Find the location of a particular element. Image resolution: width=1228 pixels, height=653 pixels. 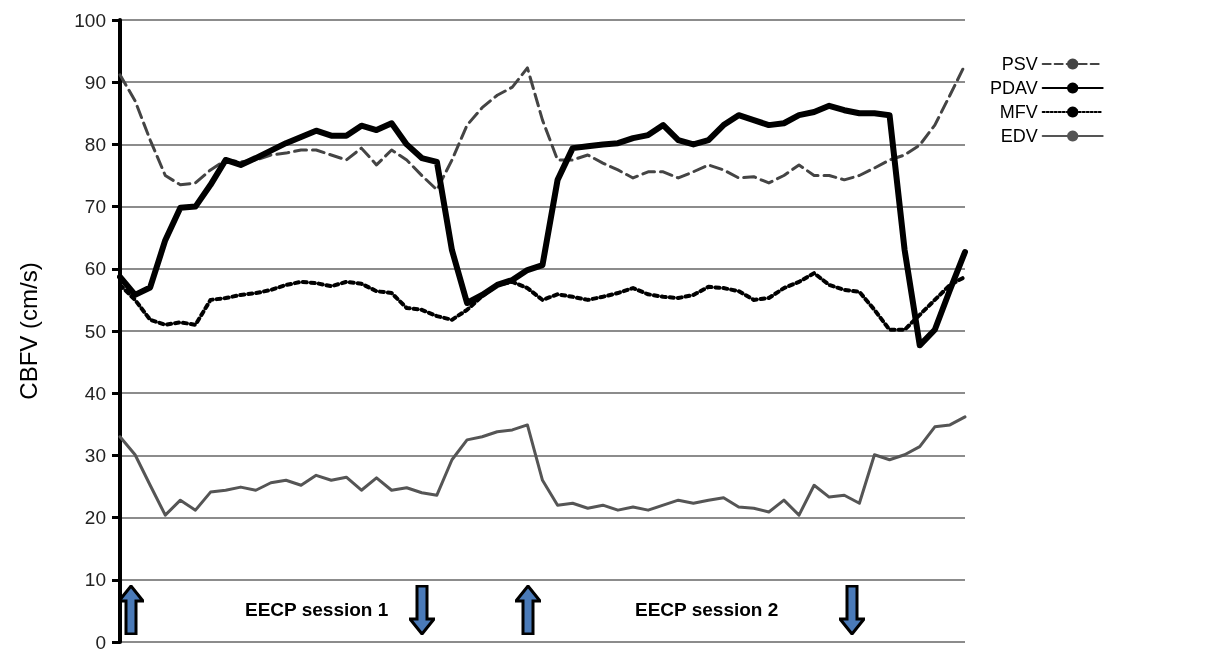

y-tick-label: 10 is located at coordinates (95, 580).